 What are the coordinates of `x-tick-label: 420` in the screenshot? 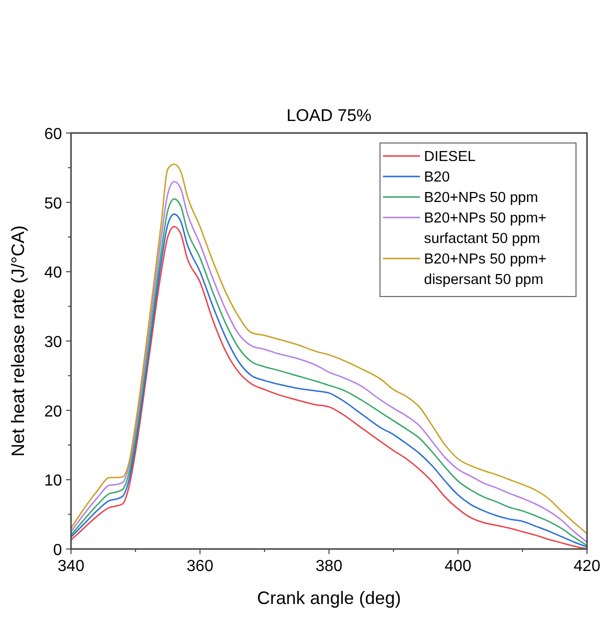 It's located at (587, 566).